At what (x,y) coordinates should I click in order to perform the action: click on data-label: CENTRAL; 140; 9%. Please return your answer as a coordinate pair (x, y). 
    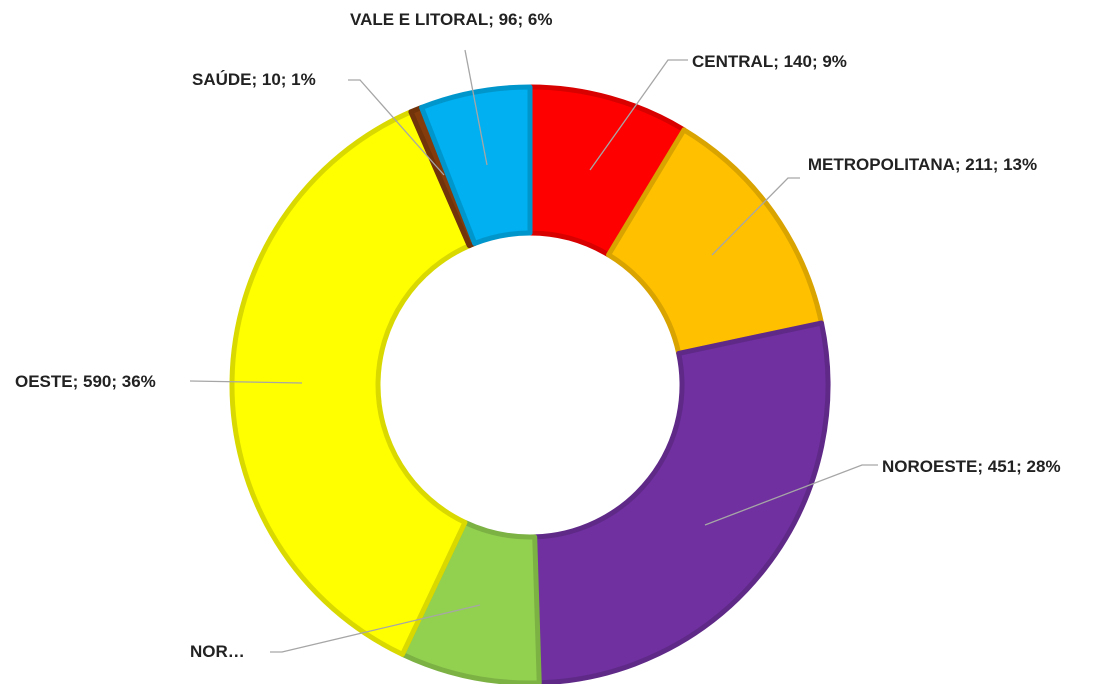
    Looking at the image, I should click on (769, 61).